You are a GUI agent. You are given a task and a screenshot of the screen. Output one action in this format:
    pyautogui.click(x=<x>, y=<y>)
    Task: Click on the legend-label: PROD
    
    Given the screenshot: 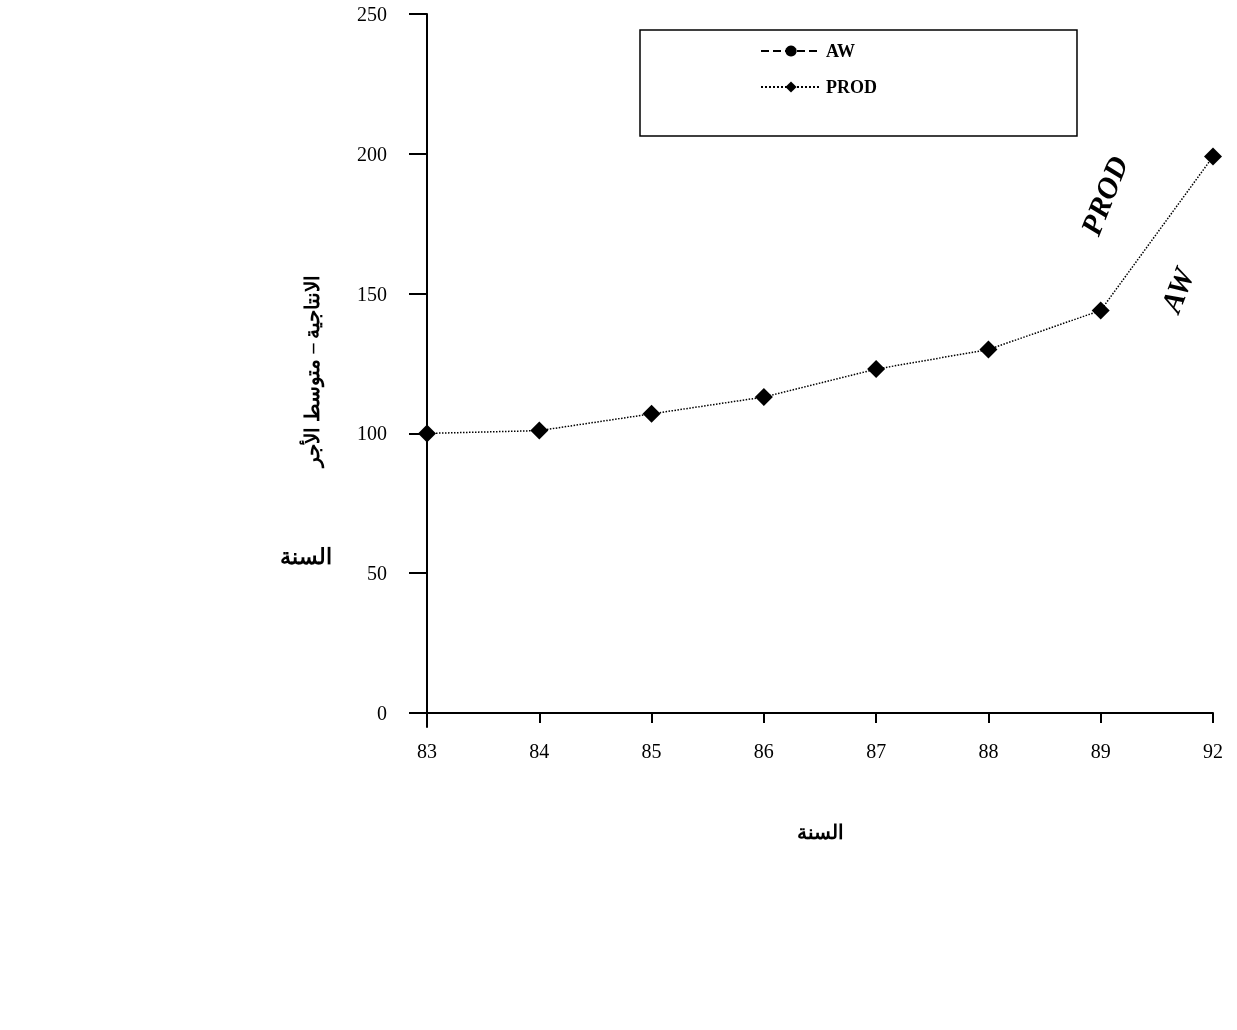 What is the action you would take?
    pyautogui.click(x=851, y=87)
    